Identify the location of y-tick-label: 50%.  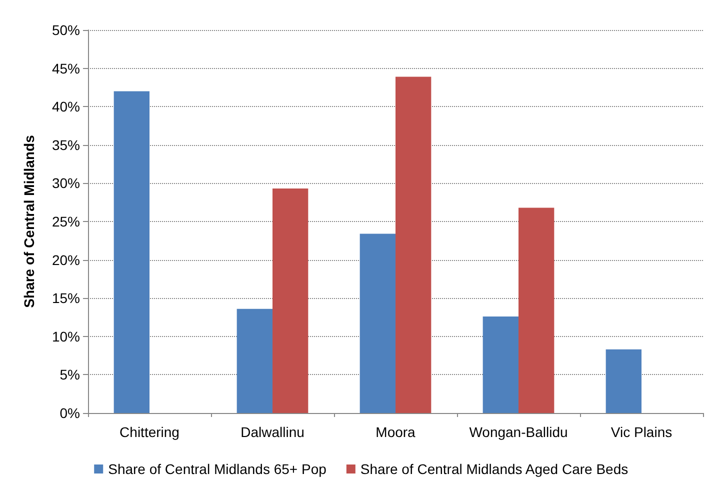
(66, 30).